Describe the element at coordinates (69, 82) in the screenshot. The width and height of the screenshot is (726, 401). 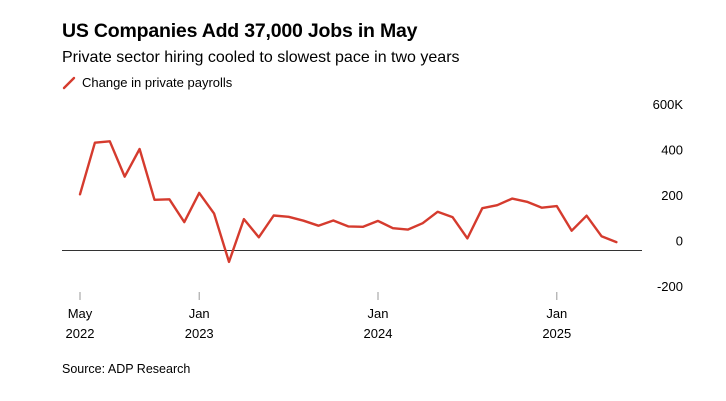
I see `legend-swatch` at that location.